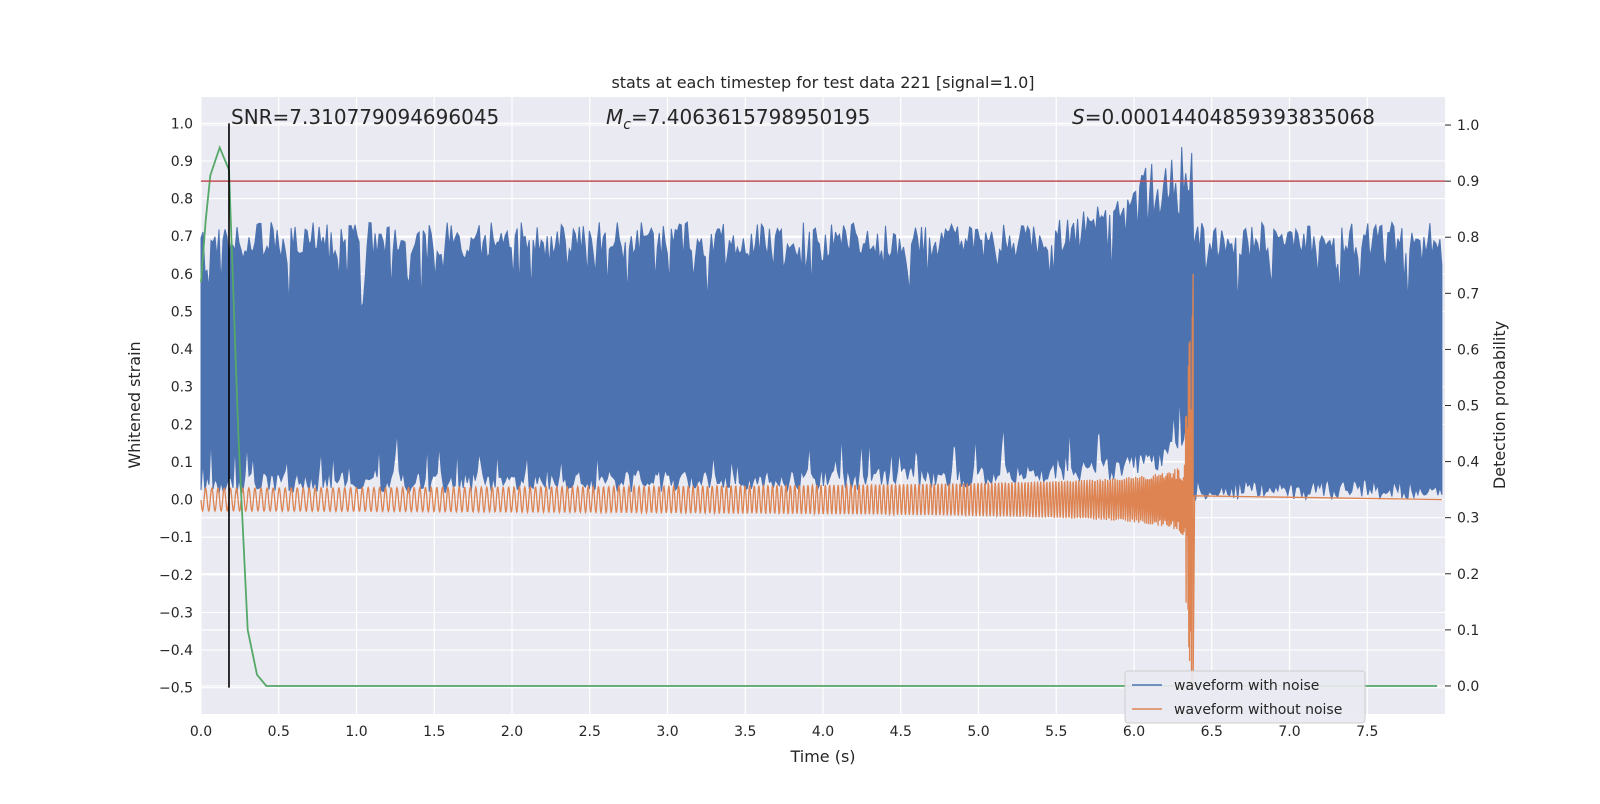  I want to click on y-tick-label-left-5: 0.5, so click(182, 312).